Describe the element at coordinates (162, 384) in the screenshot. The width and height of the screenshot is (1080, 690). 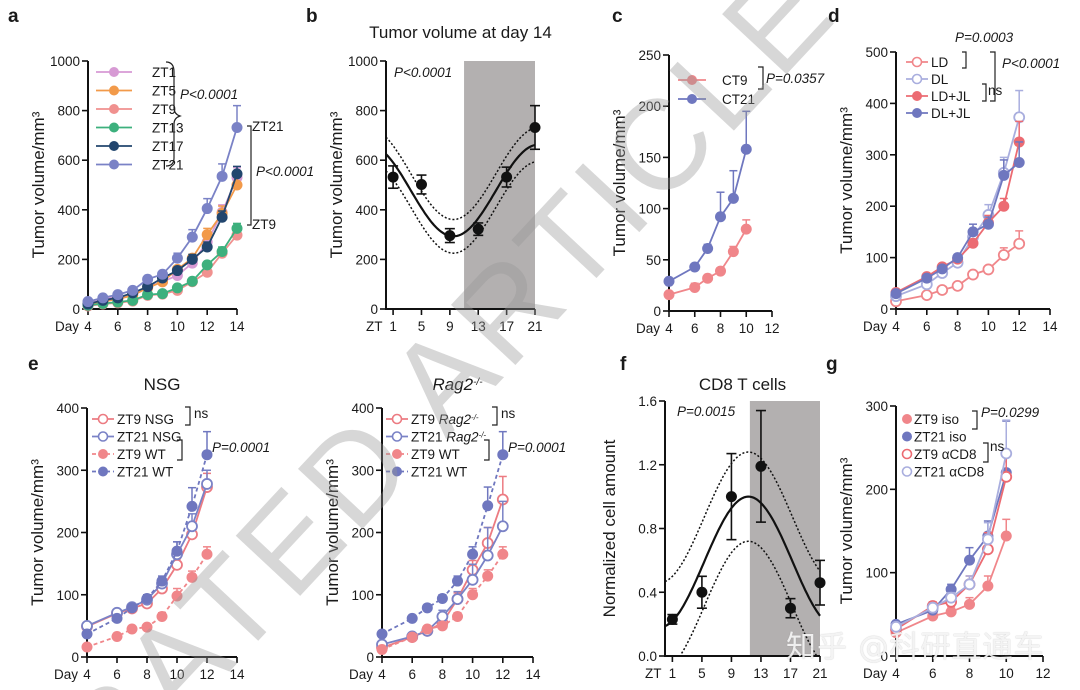
I see `chart-title: NSG` at that location.